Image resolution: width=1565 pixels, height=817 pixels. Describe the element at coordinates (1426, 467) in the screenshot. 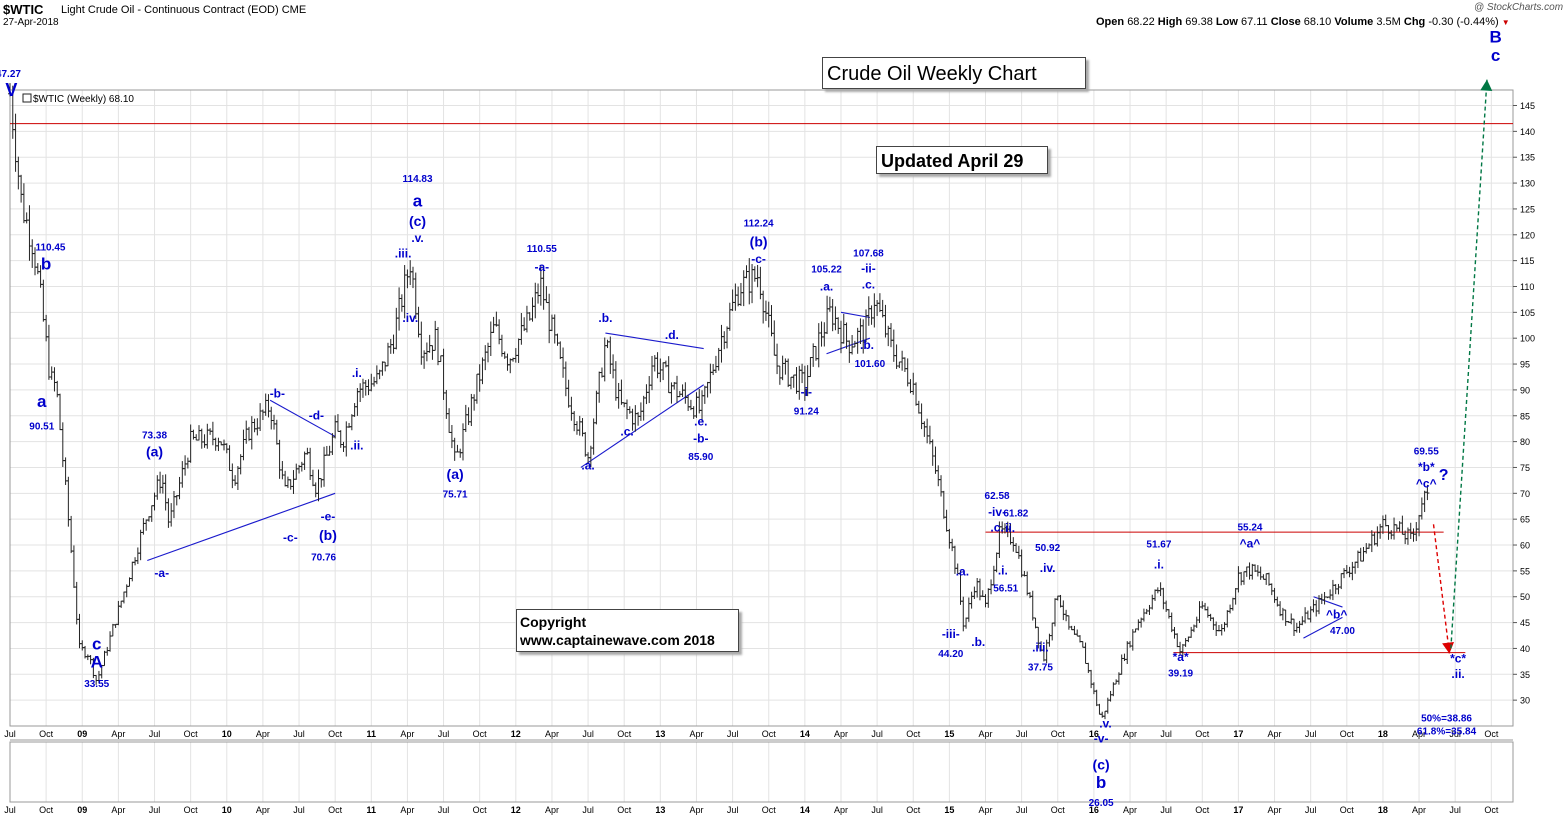

I see `wave-label: *b*` at that location.